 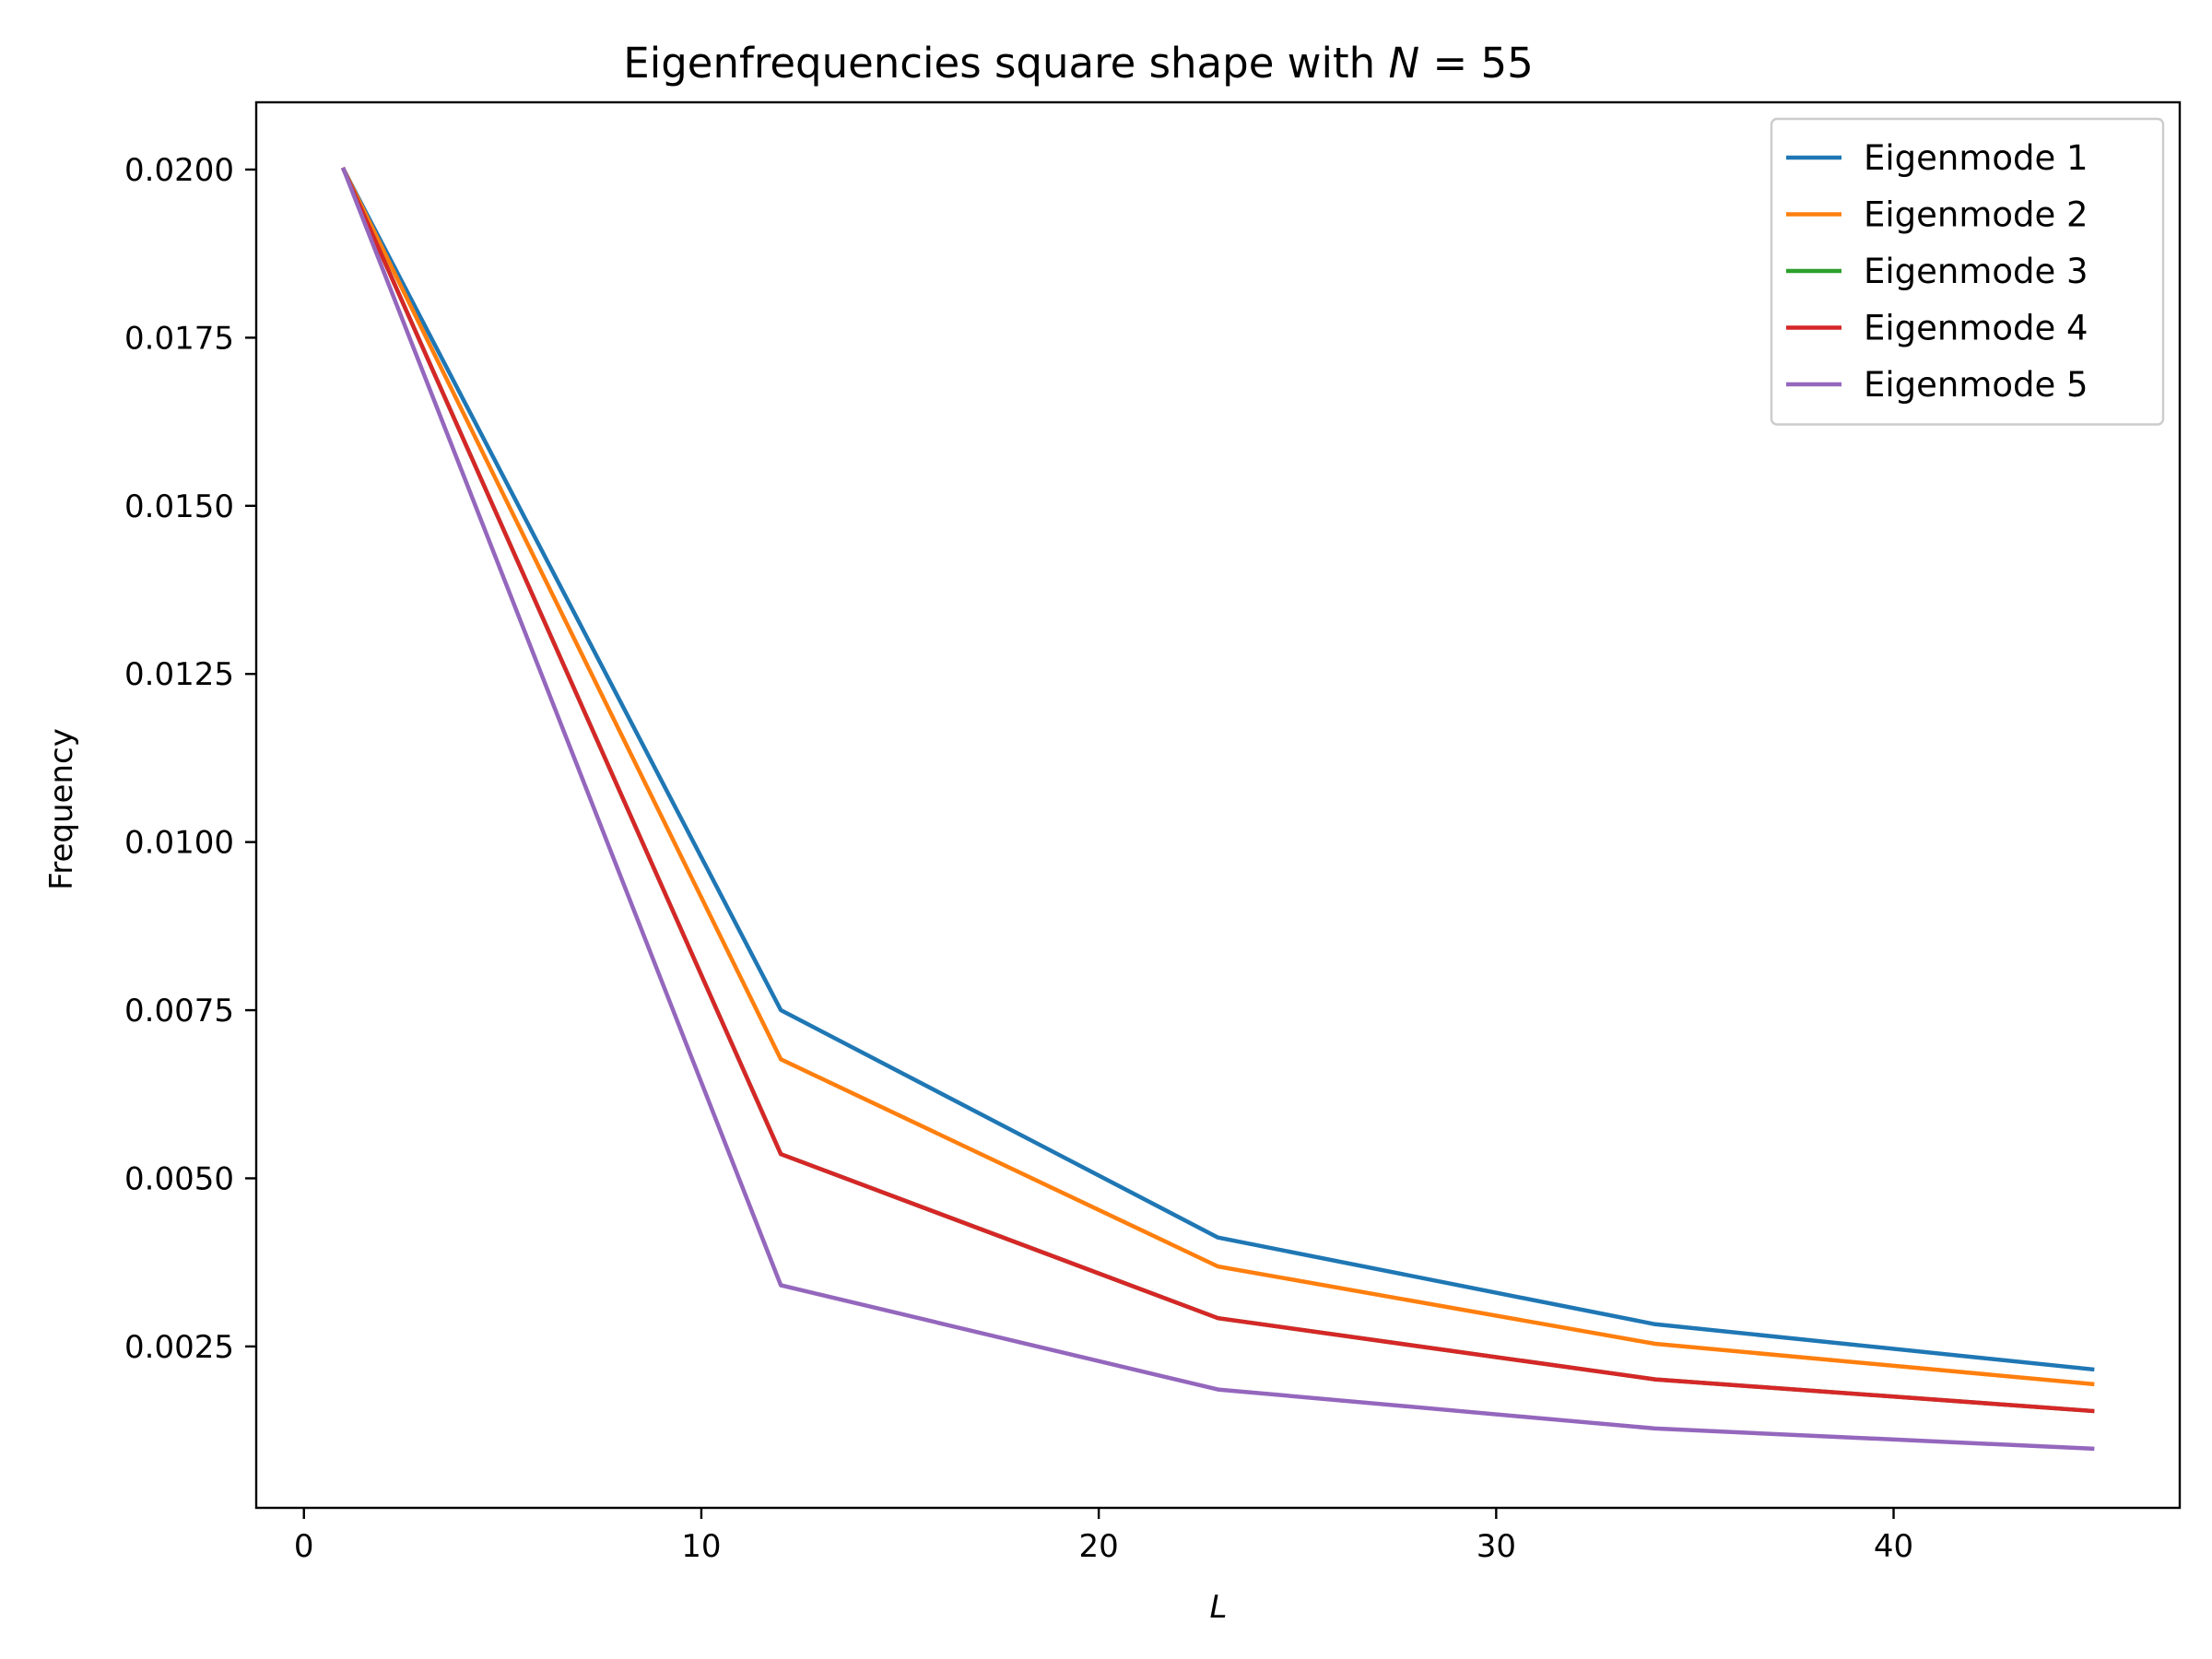 I want to click on legend-label-1: Eigenmode 1, so click(x=1976, y=158).